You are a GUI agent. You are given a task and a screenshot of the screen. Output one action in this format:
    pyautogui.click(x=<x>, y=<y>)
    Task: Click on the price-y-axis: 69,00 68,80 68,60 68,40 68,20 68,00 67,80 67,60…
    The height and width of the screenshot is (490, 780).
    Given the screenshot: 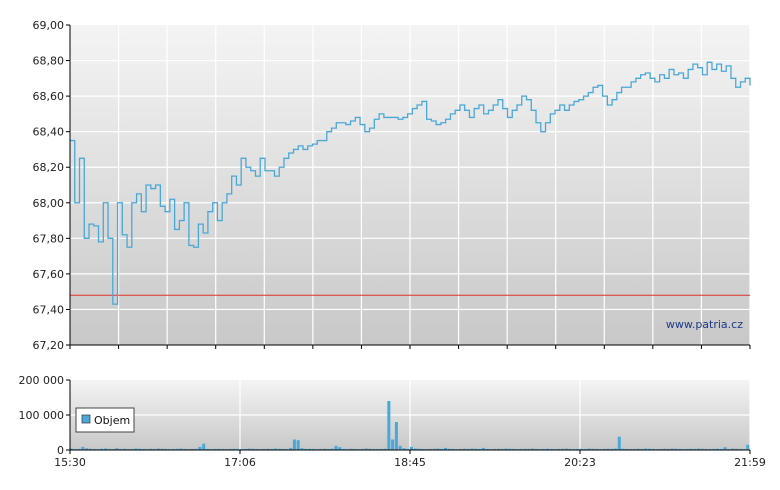 What is the action you would take?
    pyautogui.click(x=51, y=185)
    